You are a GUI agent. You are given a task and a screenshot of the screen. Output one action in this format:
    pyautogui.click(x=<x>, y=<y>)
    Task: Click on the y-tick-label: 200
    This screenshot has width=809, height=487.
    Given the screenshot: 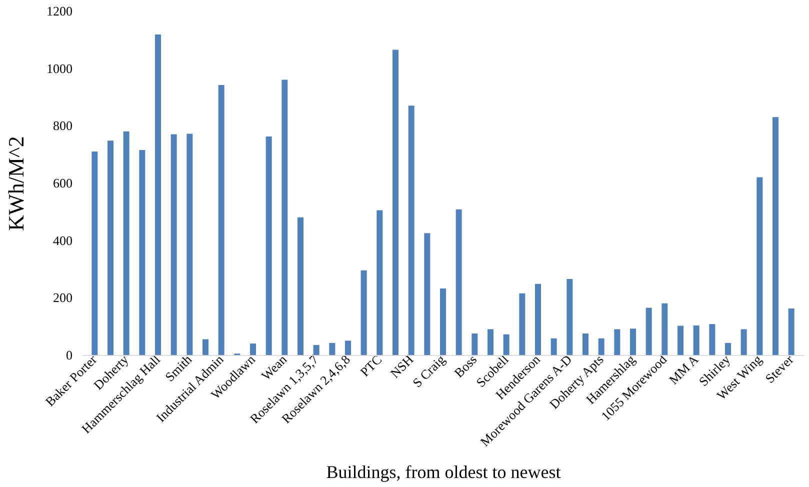 What is the action you would take?
    pyautogui.click(x=62, y=298)
    